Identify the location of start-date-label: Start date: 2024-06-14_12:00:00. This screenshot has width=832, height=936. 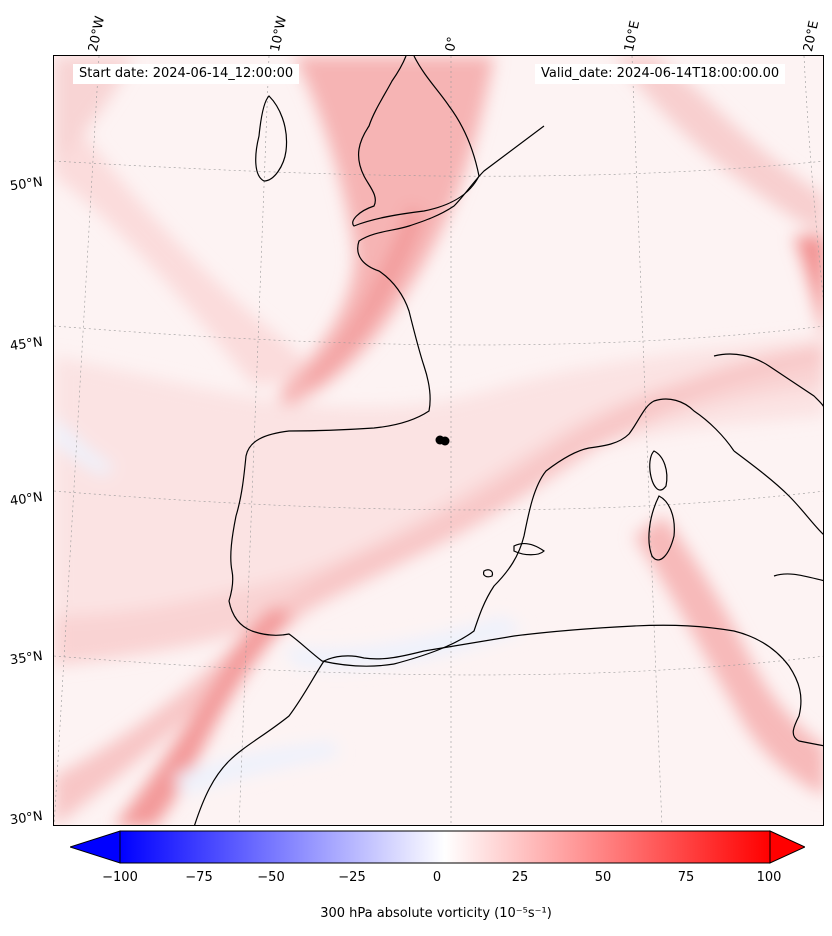
(186, 74).